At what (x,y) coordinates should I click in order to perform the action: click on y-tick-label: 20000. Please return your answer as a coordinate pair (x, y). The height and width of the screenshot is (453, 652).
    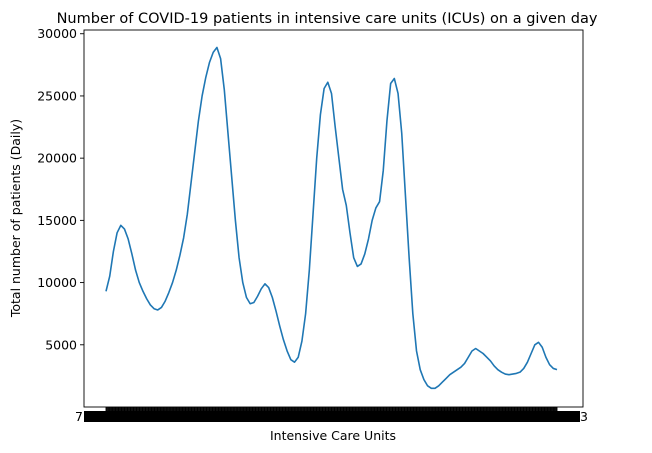
    Looking at the image, I should click on (57, 158).